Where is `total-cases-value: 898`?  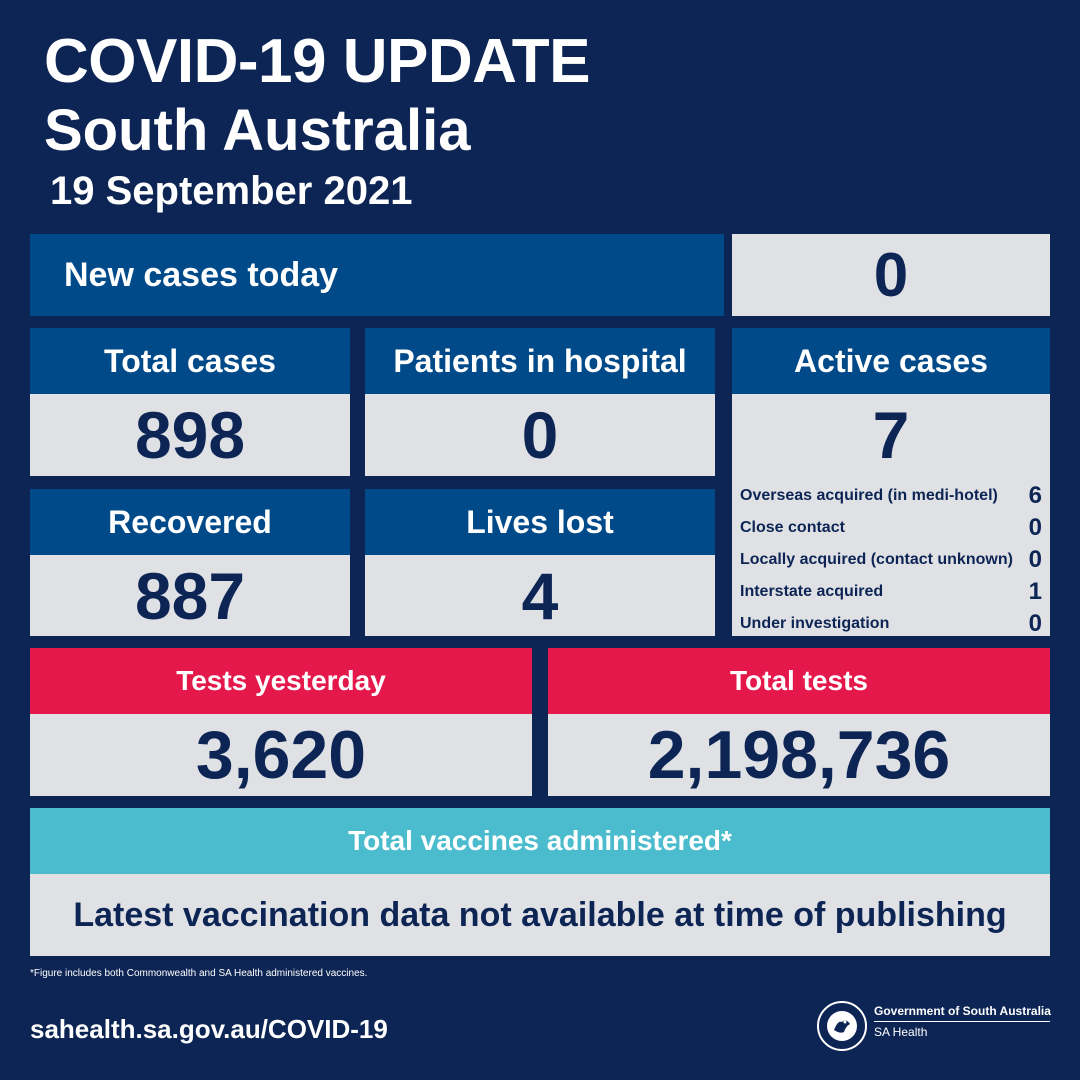
total-cases-value: 898 is located at coordinates (190, 435).